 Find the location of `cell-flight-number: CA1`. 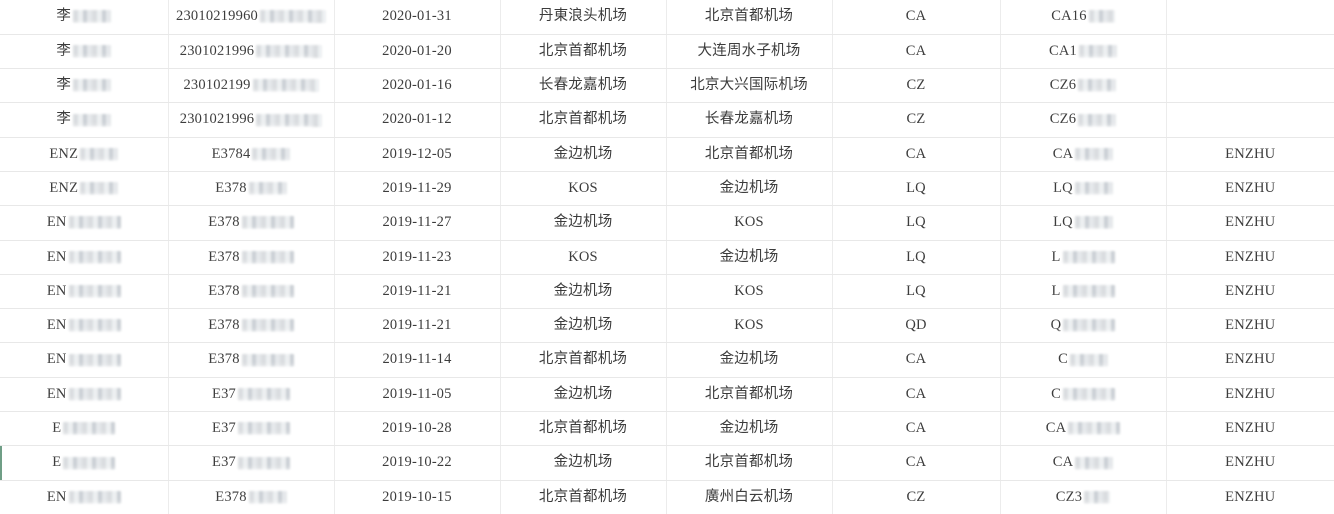

cell-flight-number: CA1 is located at coordinates (1083, 52).